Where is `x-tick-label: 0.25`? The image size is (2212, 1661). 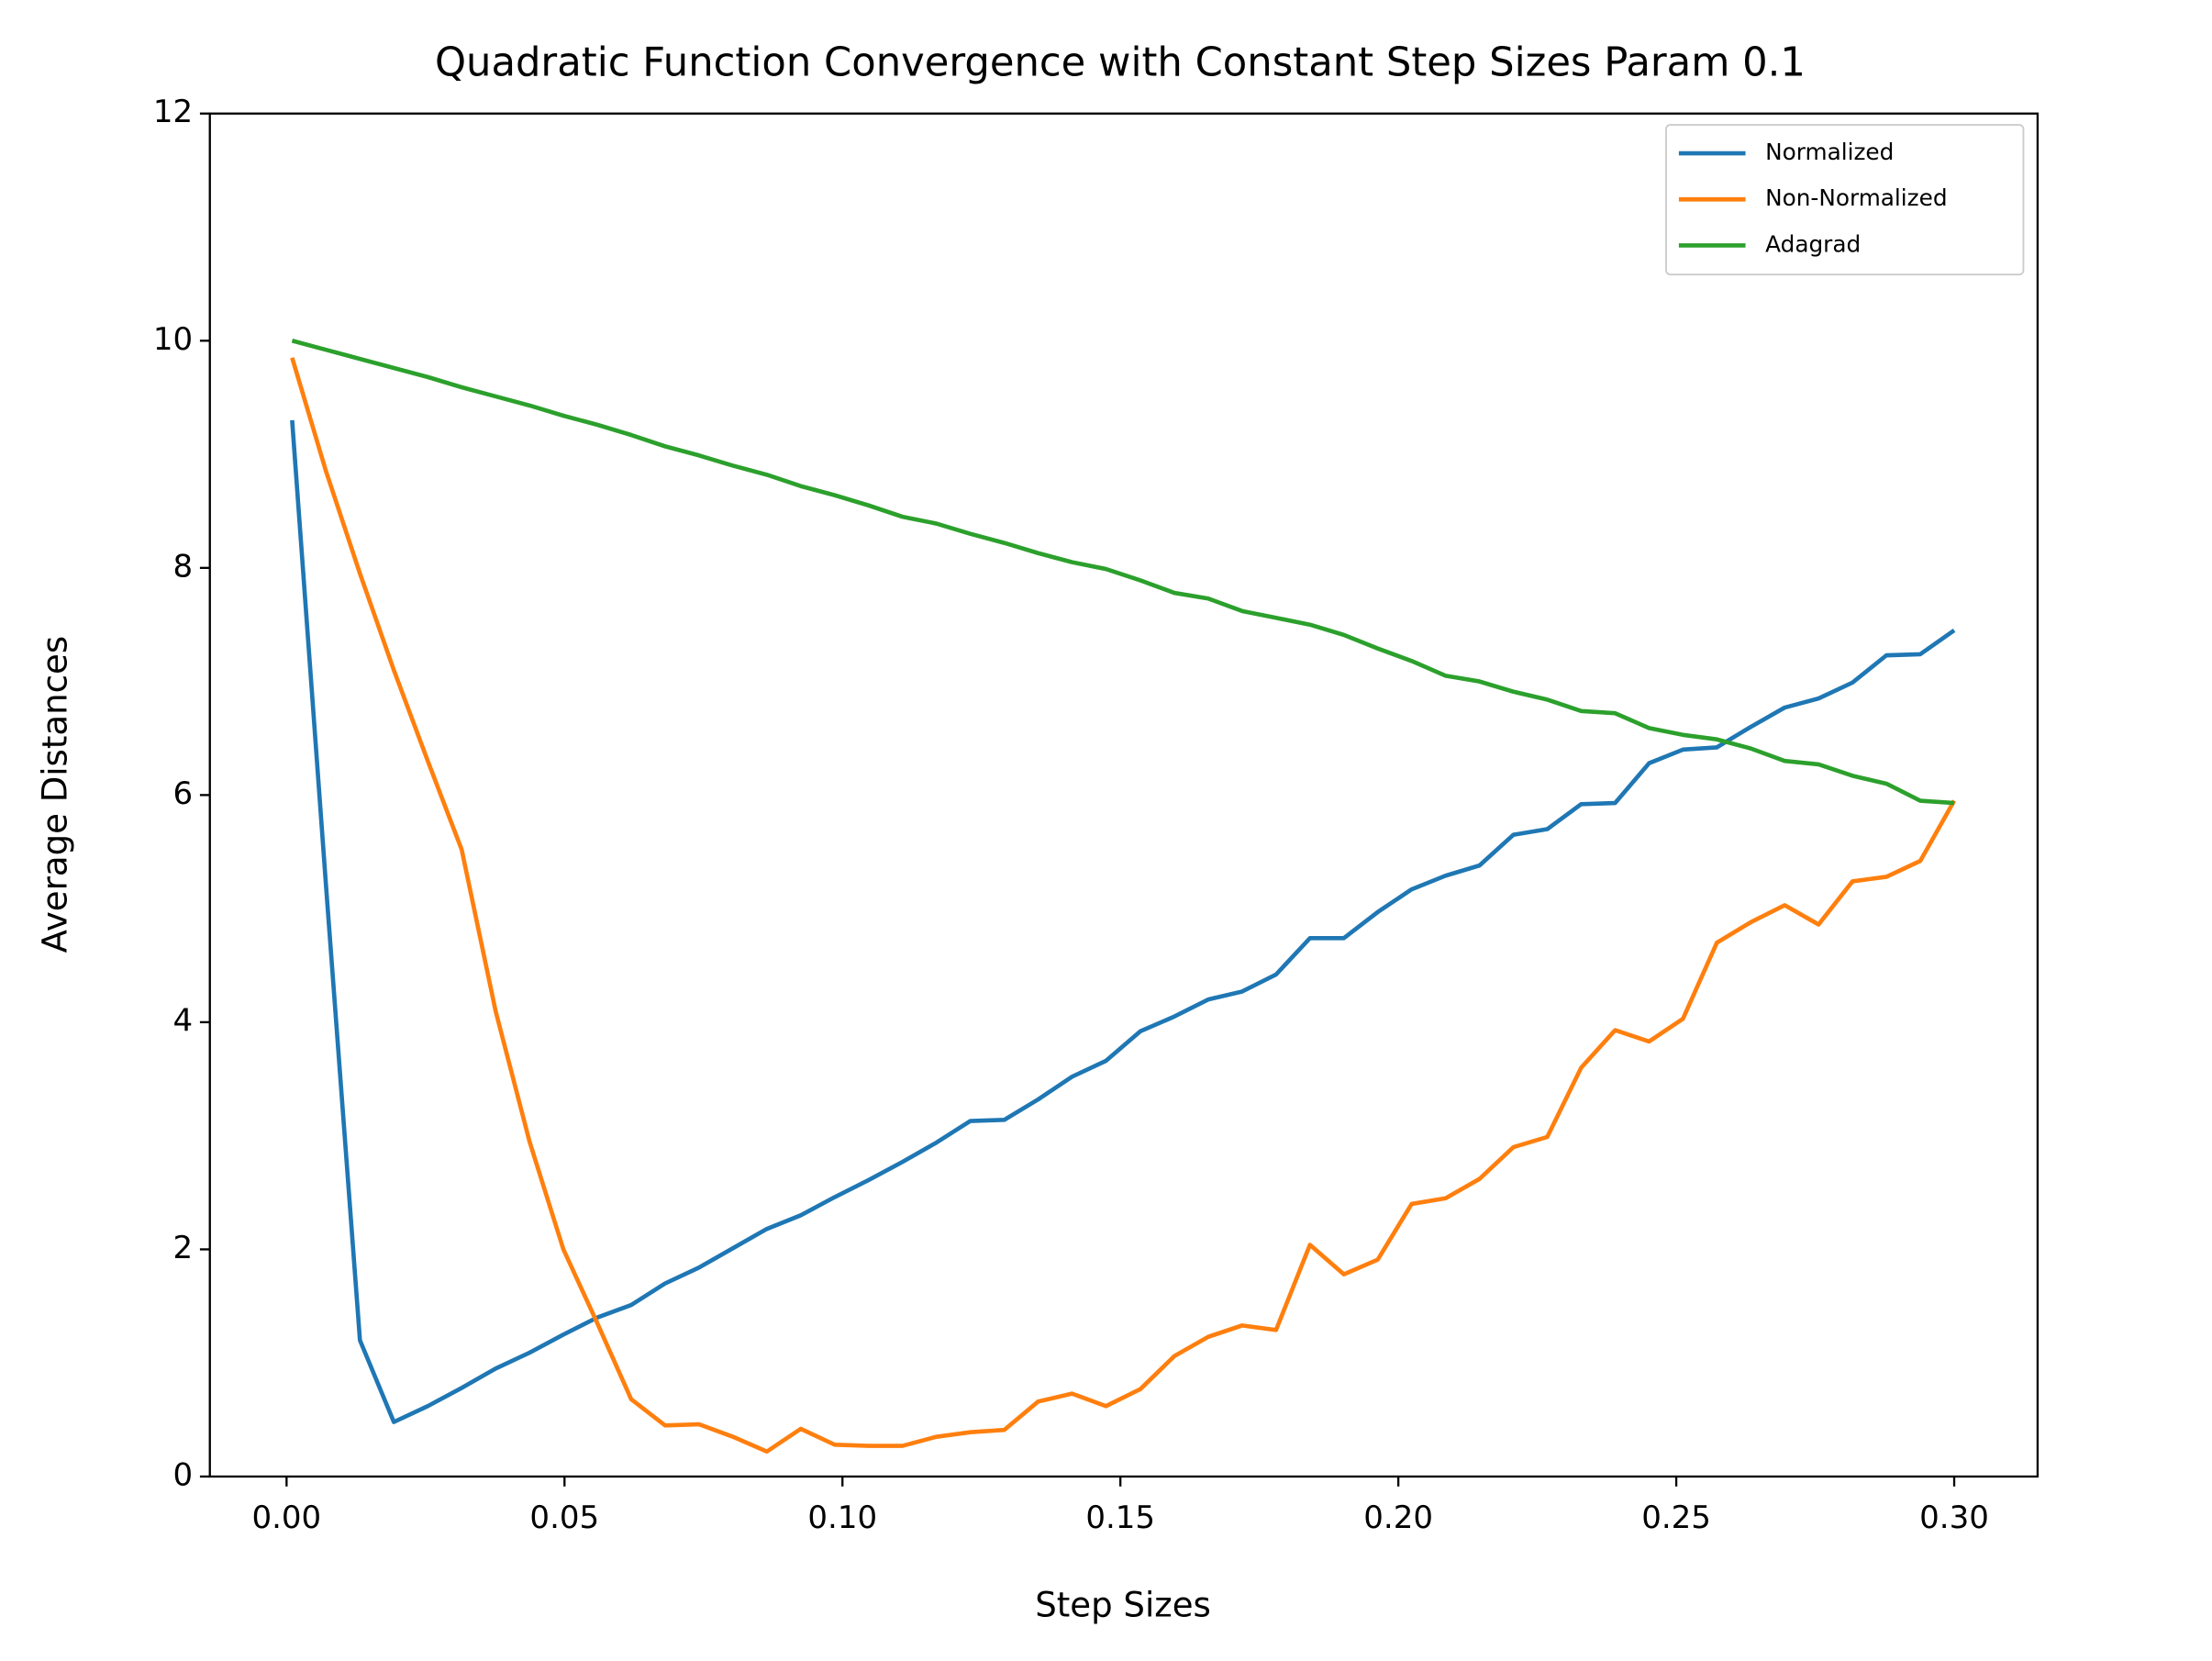
x-tick-label: 0.25 is located at coordinates (1676, 1517).